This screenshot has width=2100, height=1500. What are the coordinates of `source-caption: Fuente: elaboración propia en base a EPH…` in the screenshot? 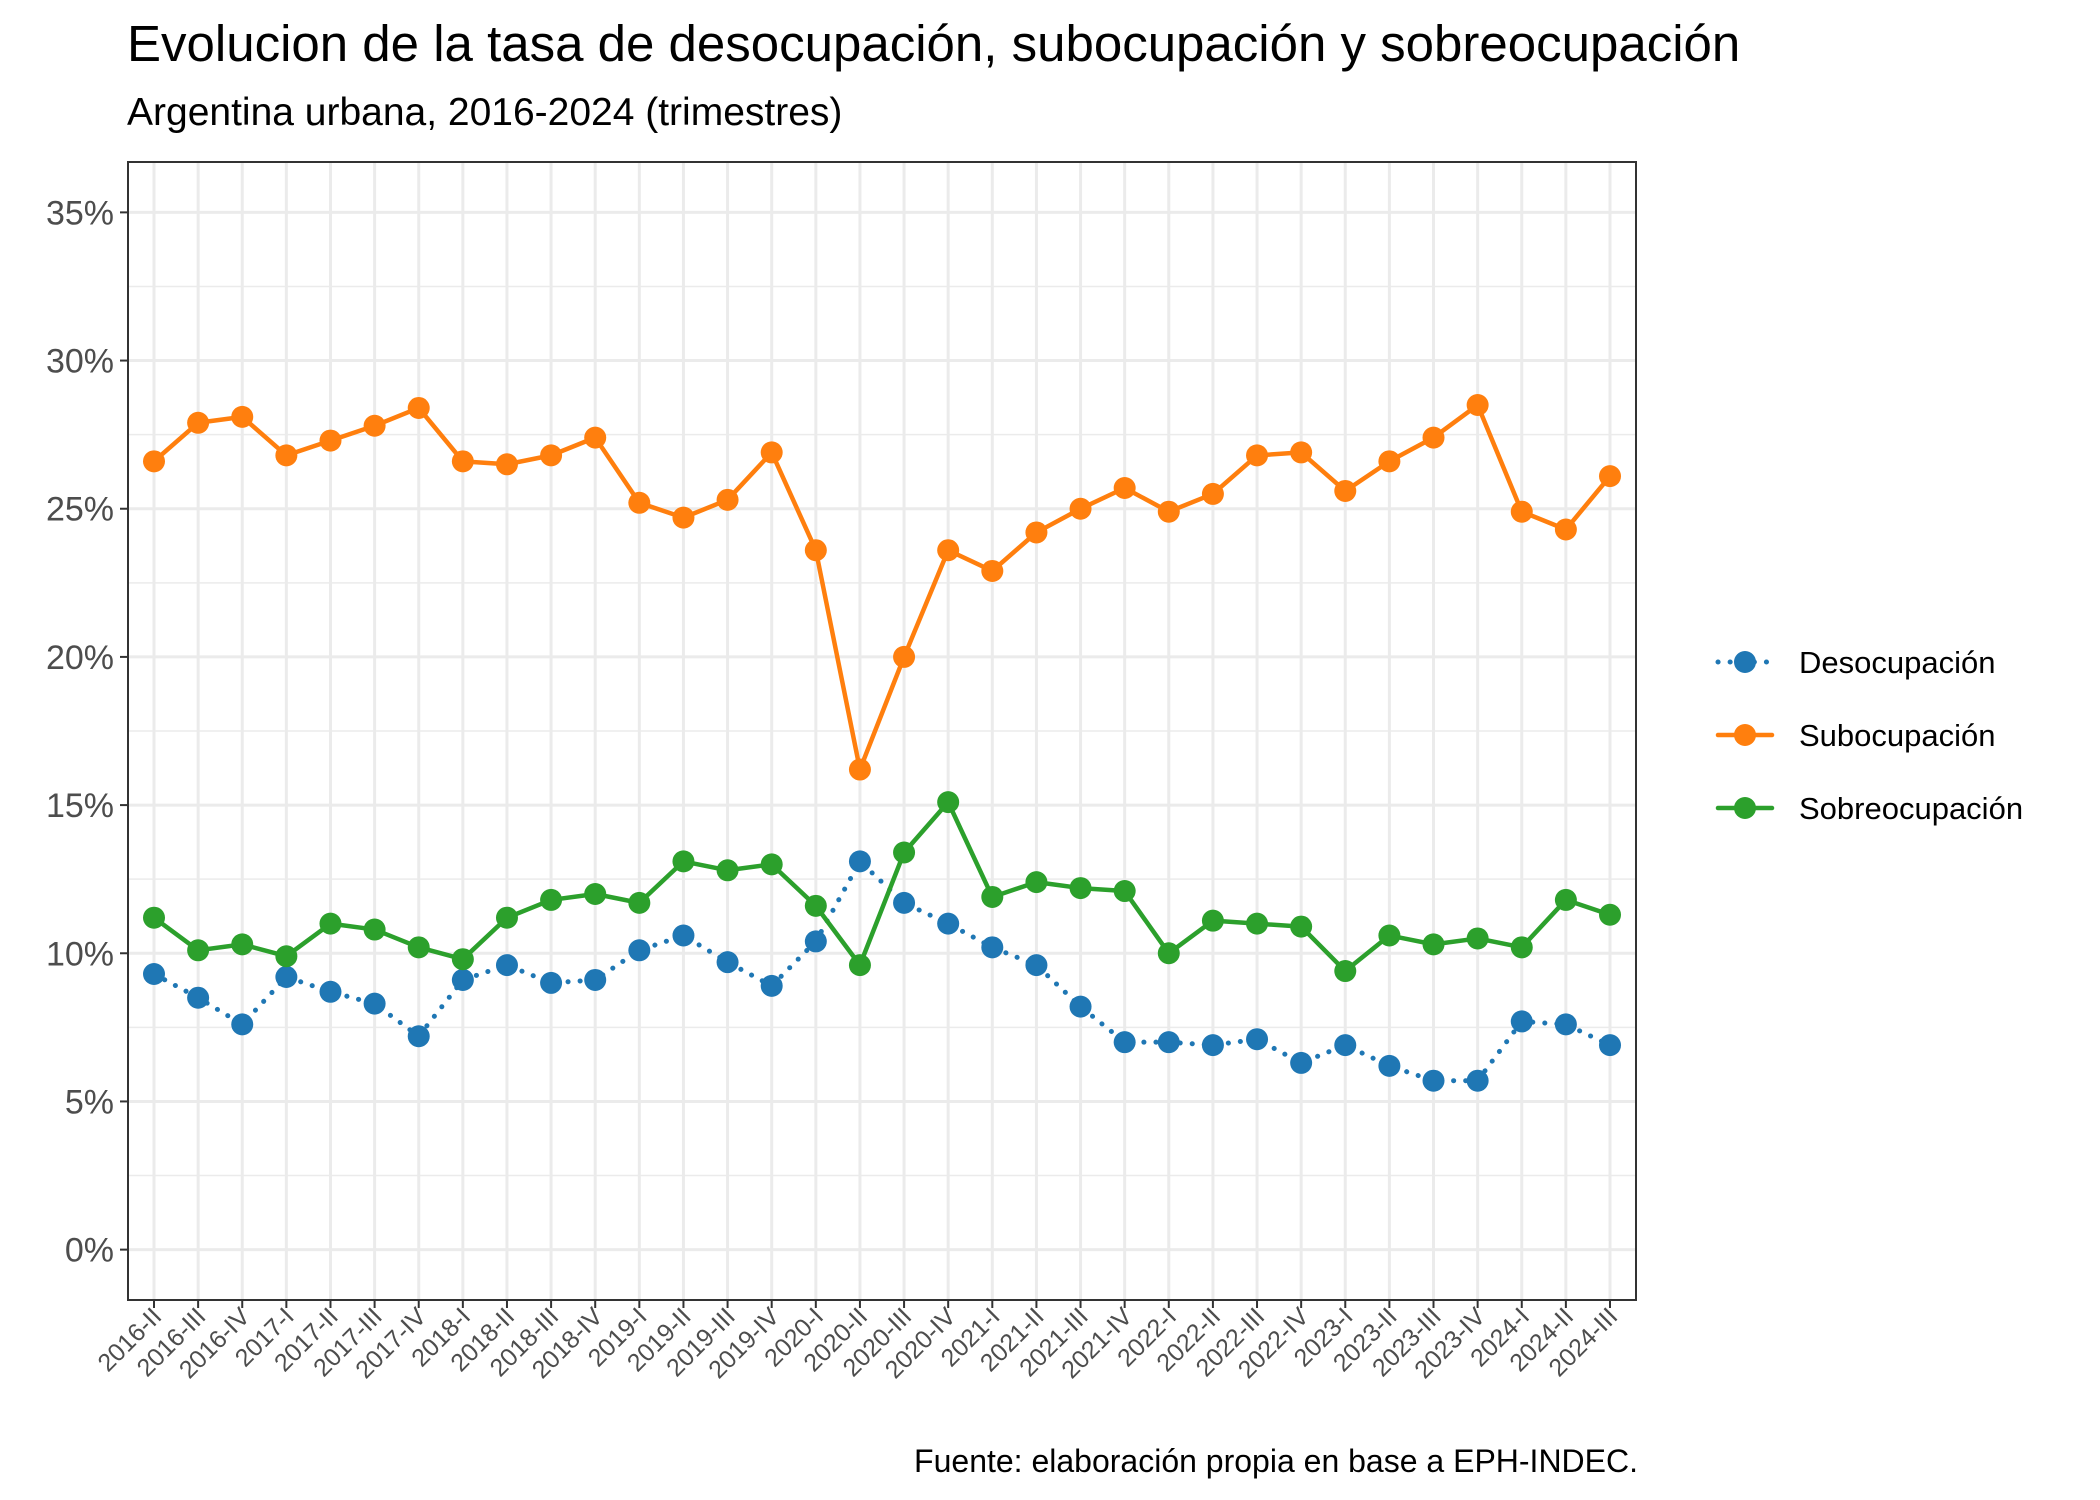 It's located at (1276, 1461).